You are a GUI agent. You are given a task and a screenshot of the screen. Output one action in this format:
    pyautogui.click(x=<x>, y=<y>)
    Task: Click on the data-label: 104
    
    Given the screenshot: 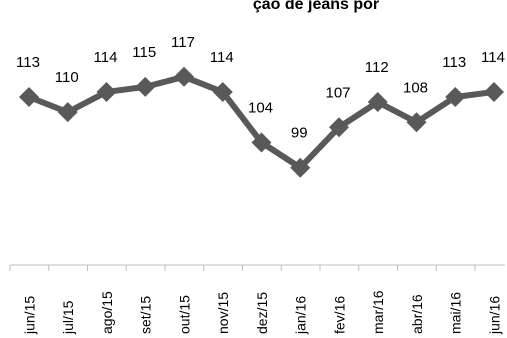 What is the action you would take?
    pyautogui.click(x=260, y=107)
    